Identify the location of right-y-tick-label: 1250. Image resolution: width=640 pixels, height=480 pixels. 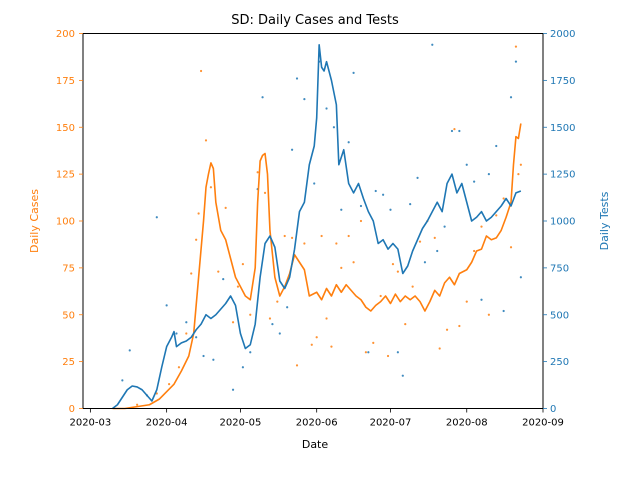
(562, 175).